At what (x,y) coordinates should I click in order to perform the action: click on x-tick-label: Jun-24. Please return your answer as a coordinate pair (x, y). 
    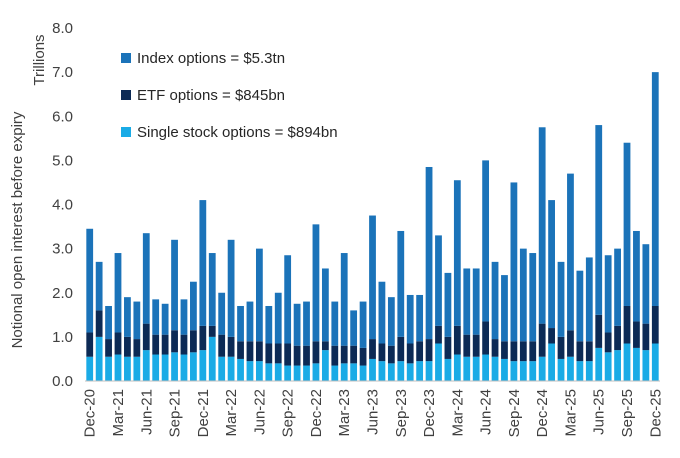
    Looking at the image, I should click on (486, 412).